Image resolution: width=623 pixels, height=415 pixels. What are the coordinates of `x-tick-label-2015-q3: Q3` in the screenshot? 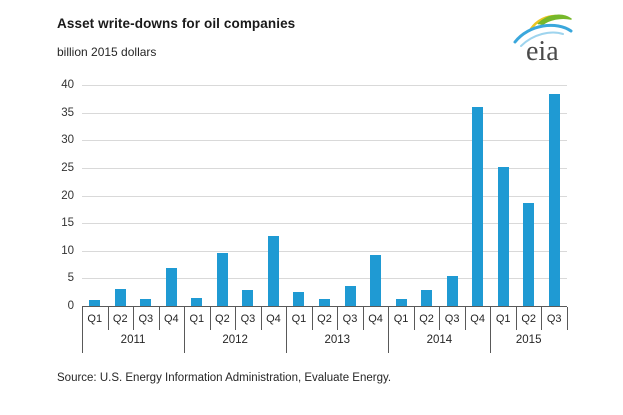 It's located at (554, 318).